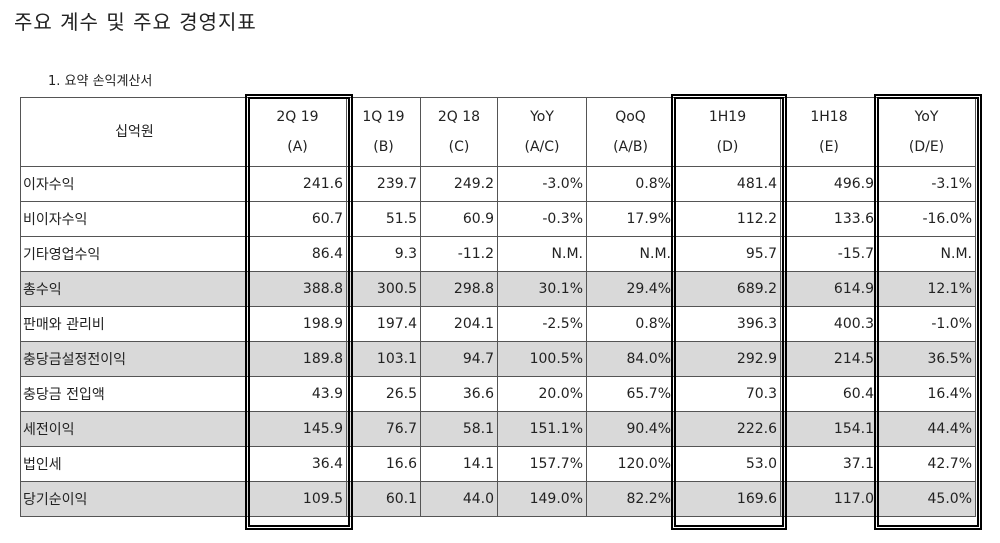  I want to click on cell: 117.0, so click(829, 499).